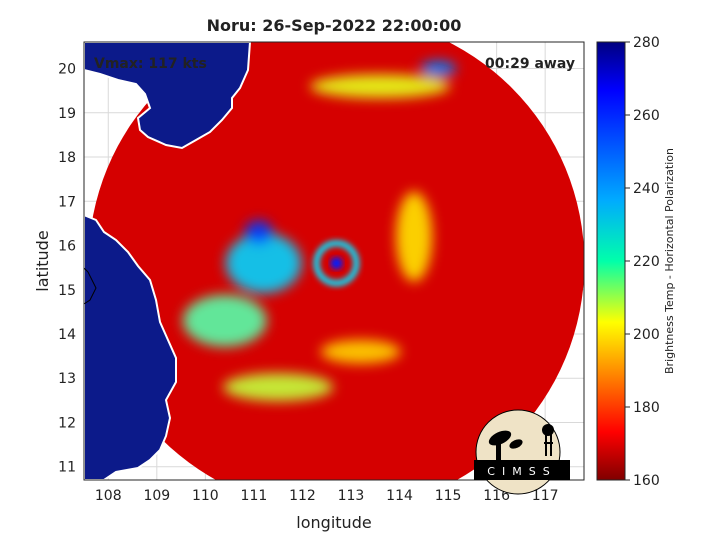 This screenshot has height=540, width=720. What do you see at coordinates (67, 335) in the screenshot?
I see `y-tick-label: 14` at bounding box center [67, 335].